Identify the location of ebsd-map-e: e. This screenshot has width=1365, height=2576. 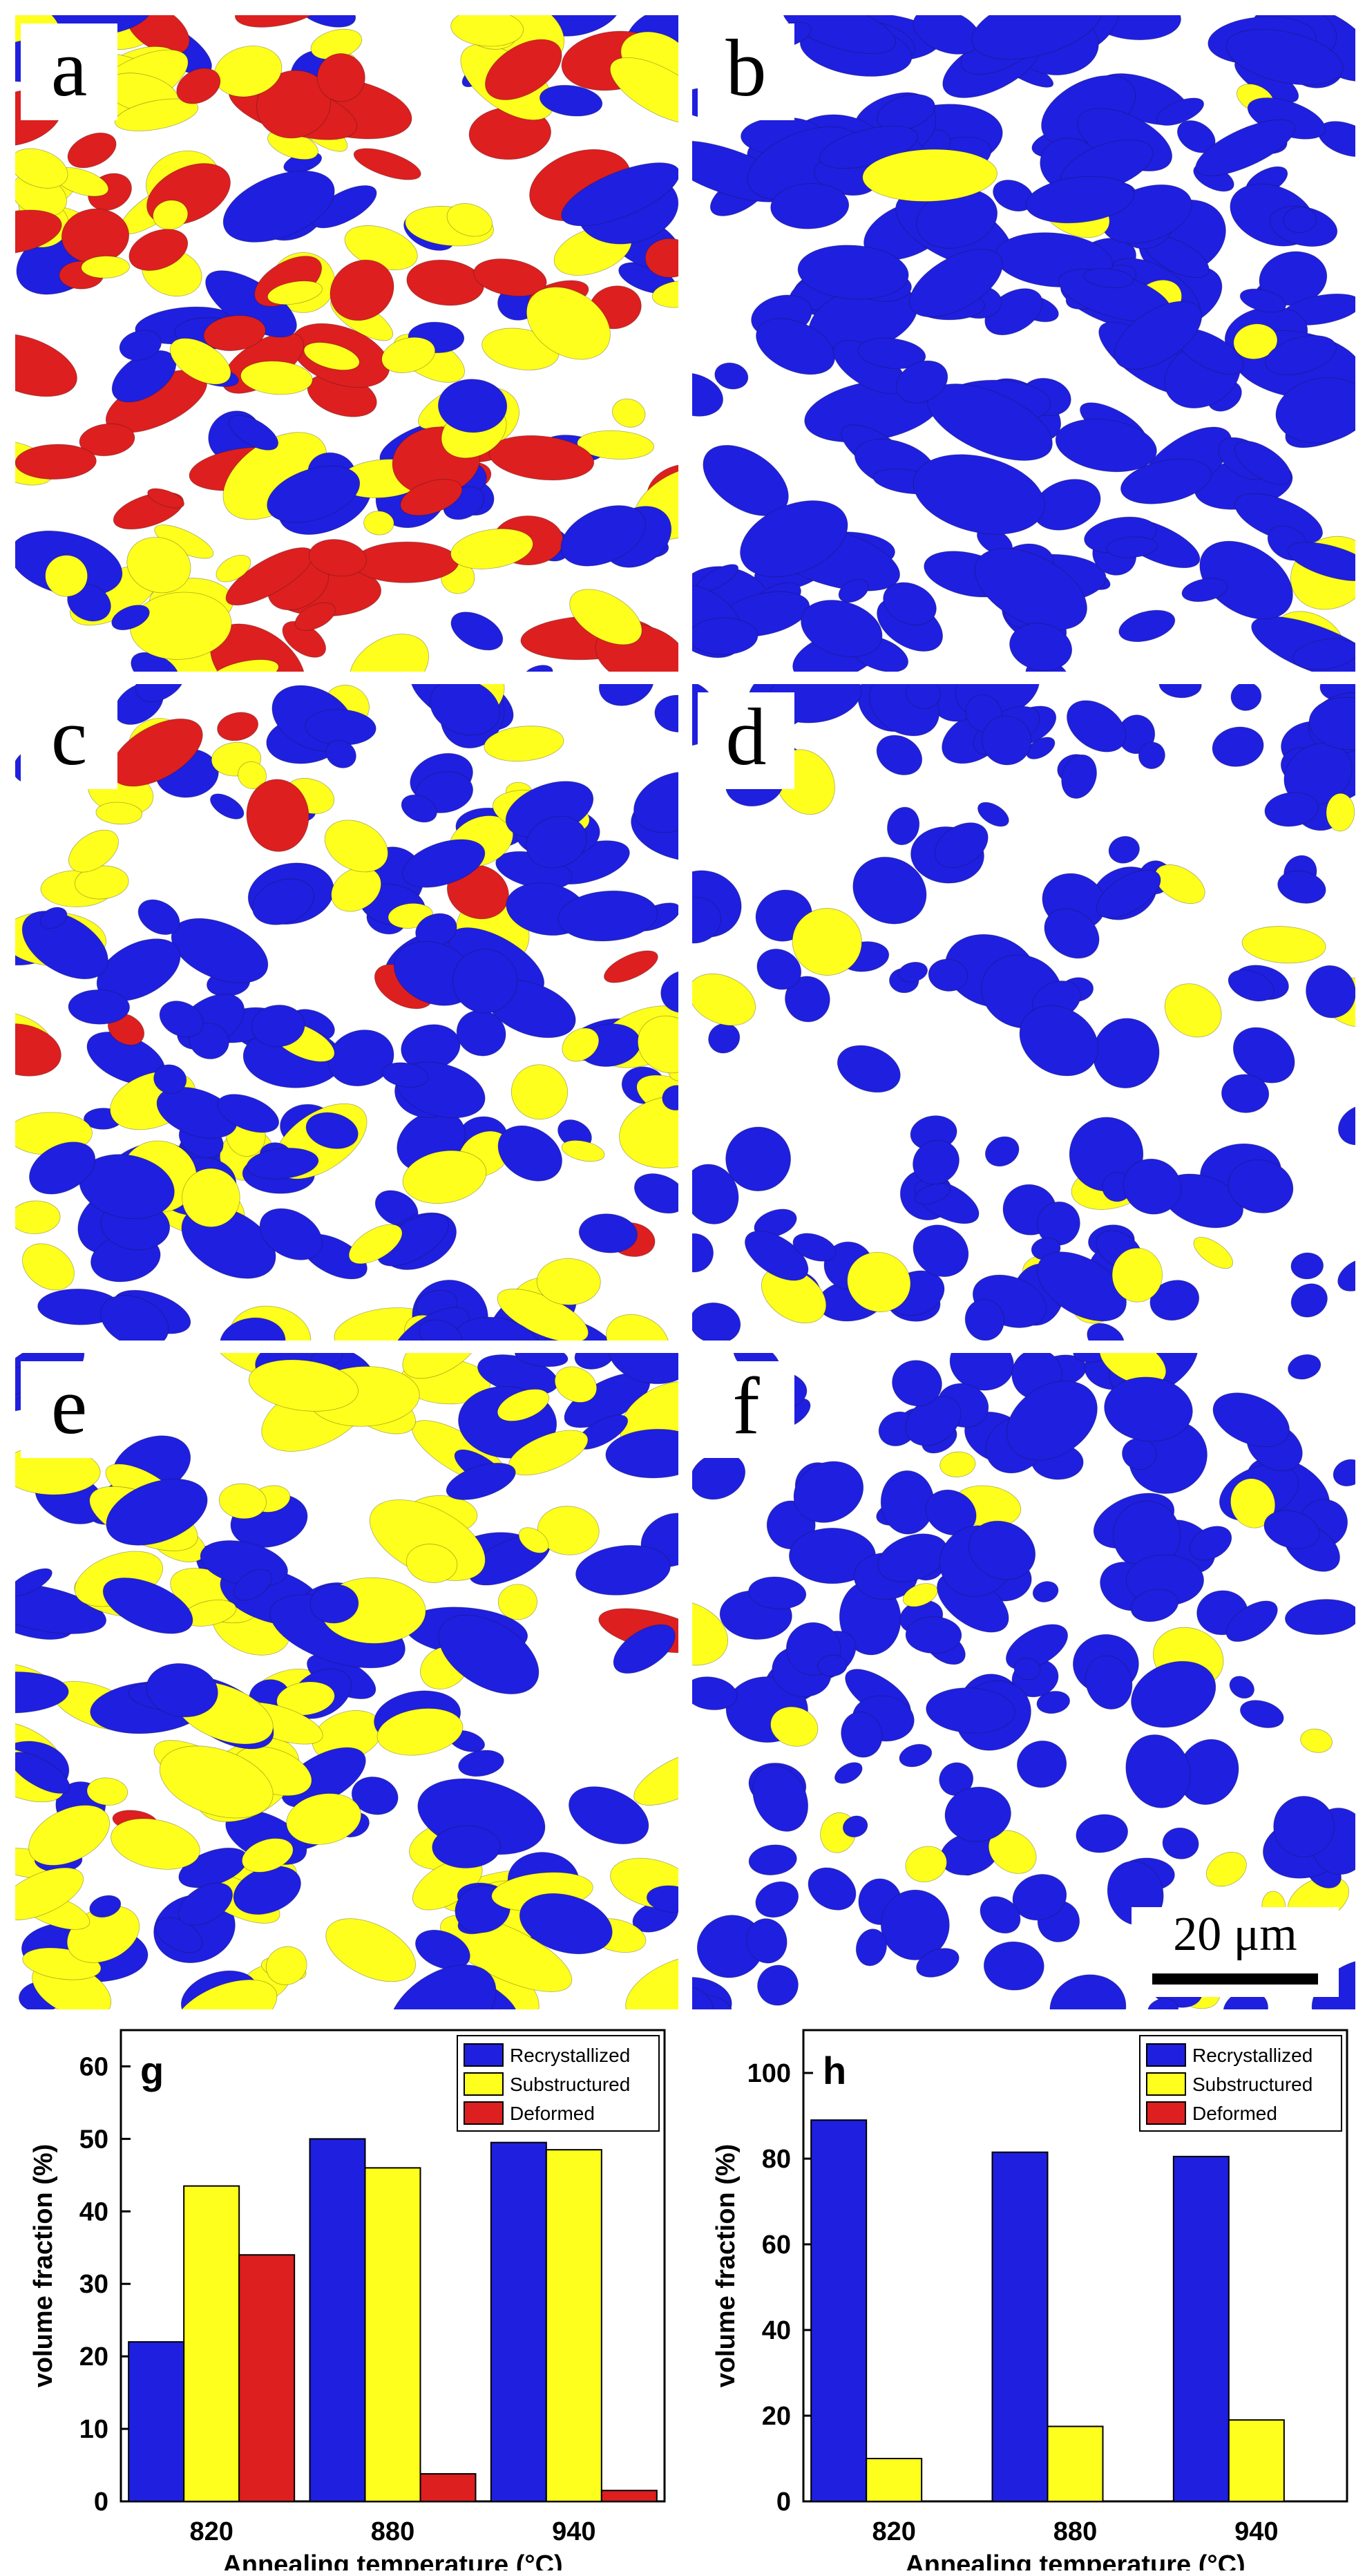
(346, 1681).